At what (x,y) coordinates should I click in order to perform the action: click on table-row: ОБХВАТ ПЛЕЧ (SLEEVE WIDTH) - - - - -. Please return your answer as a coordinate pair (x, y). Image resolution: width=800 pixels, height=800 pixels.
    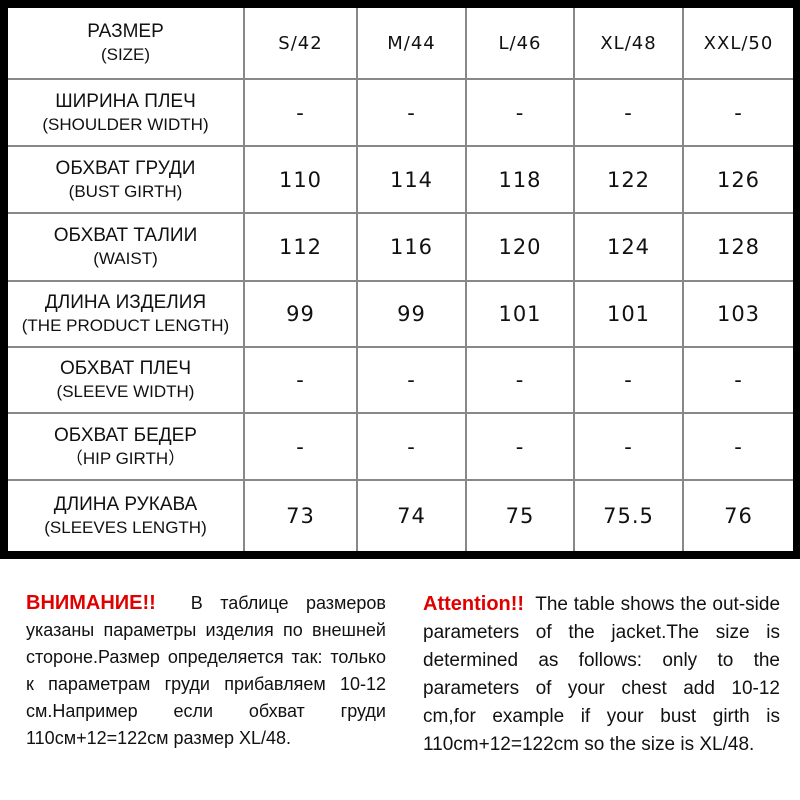
    Looking at the image, I should click on (400, 380).